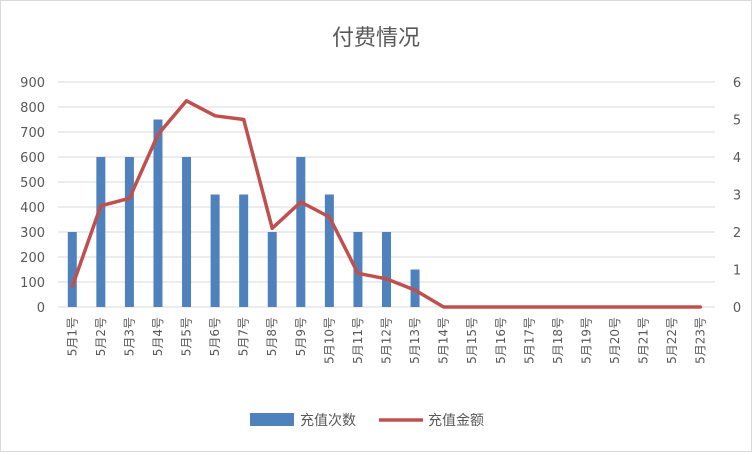  Describe the element at coordinates (367, 421) in the screenshot. I see `legend: 充值次数 充值金额` at that location.